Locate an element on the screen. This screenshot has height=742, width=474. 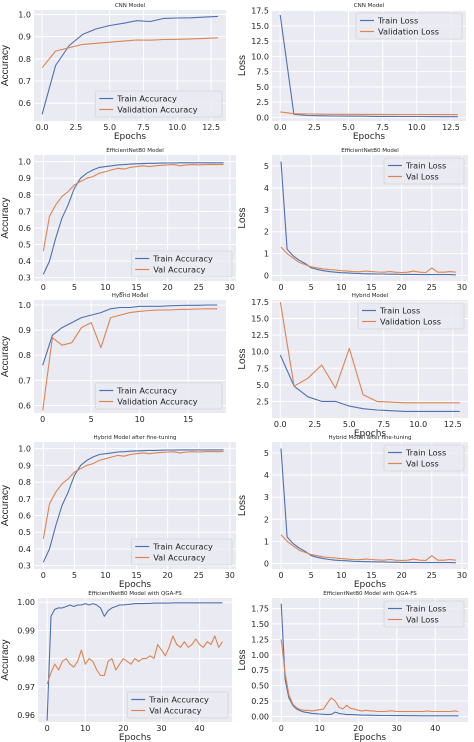
legend-label: Validation Accuracy is located at coordinates (157, 402).